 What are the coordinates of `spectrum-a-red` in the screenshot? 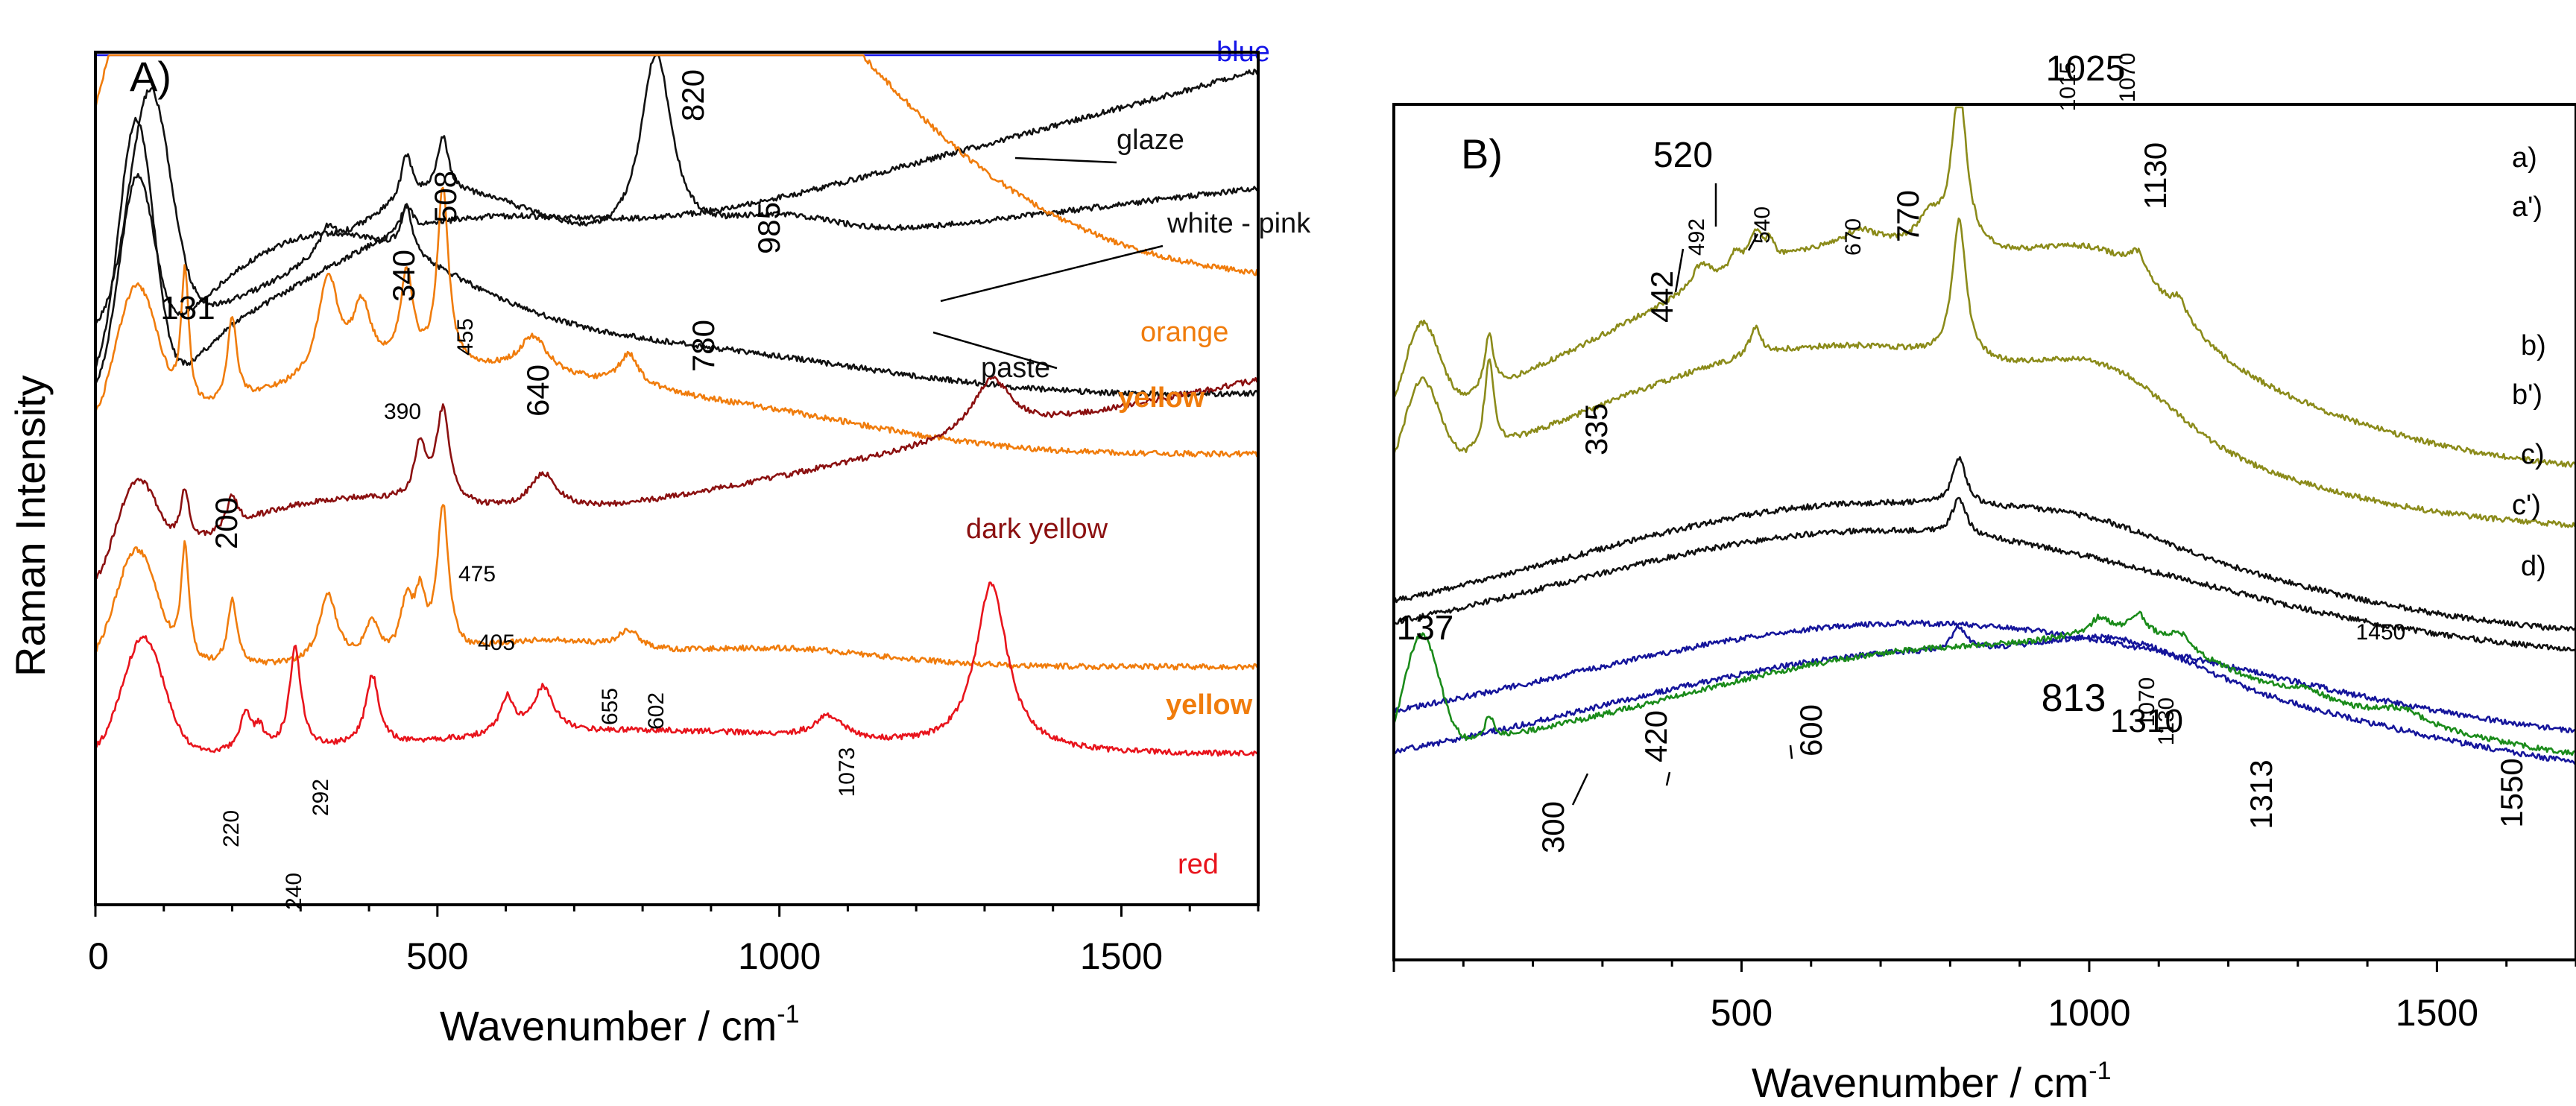 It's located at (677, 669).